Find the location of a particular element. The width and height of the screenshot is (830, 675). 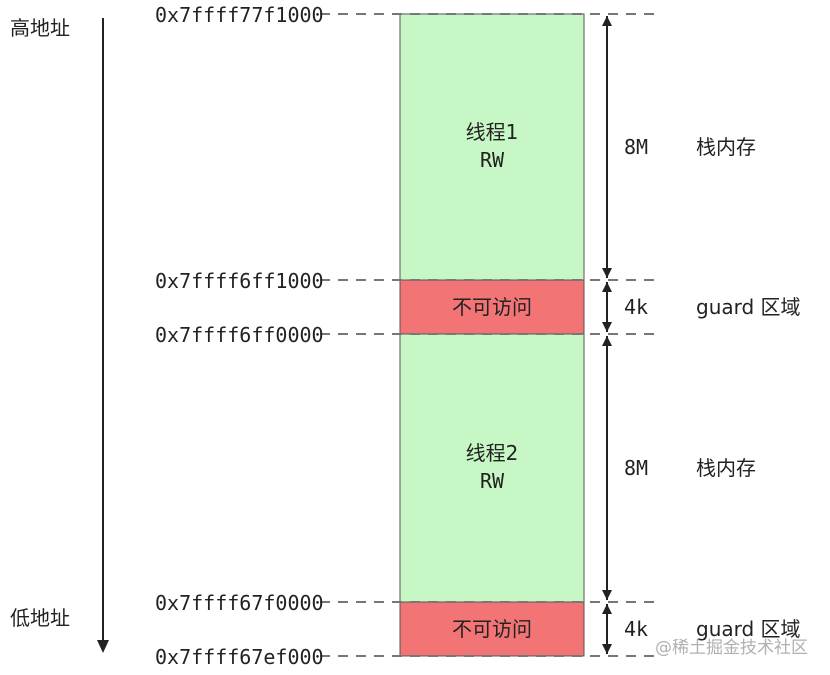

low-address-label: 低地址 is located at coordinates (40, 618).